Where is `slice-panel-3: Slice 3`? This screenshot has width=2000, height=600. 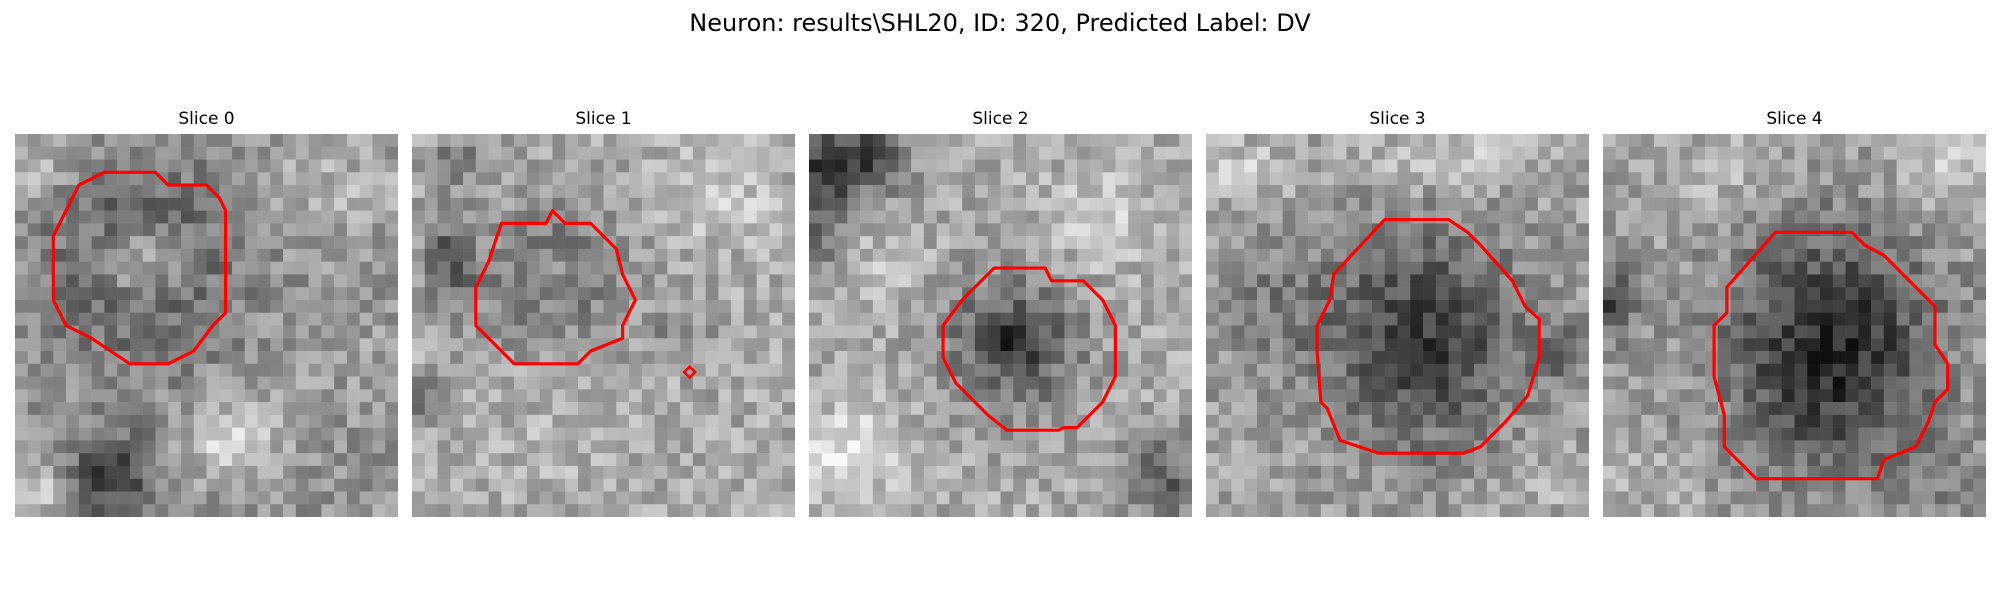 slice-panel-3: Slice 3 is located at coordinates (1397, 312).